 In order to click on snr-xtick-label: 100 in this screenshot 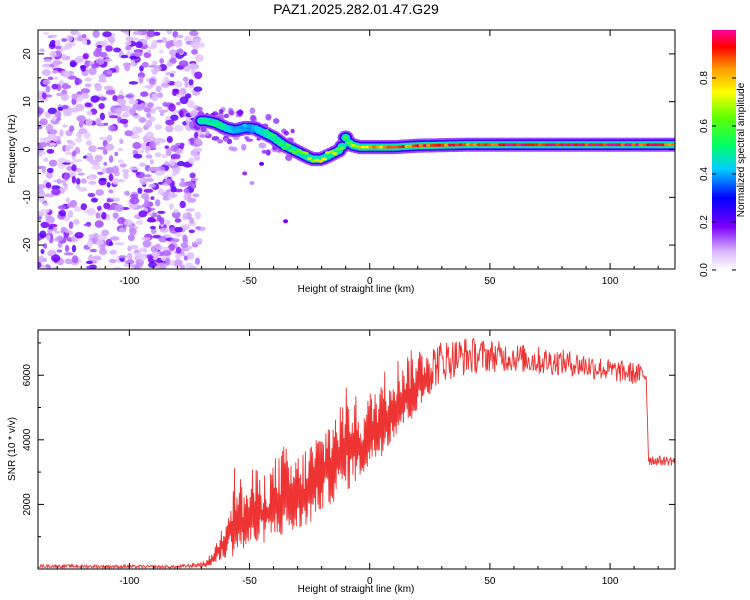, I will do `click(610, 581)`.